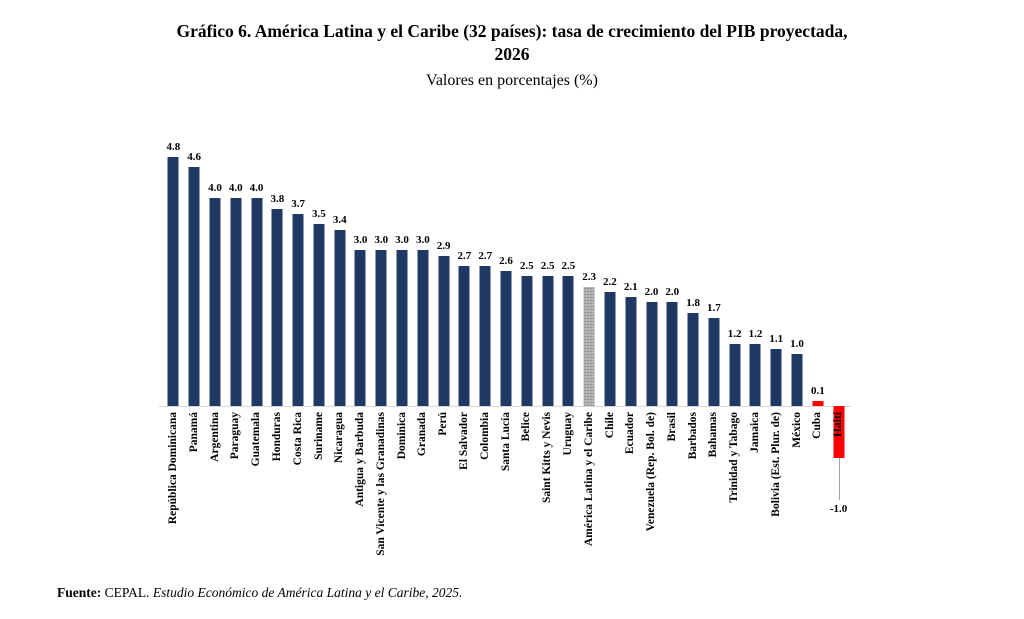  Describe the element at coordinates (318, 436) in the screenshot. I see `category-label: Suriname` at that location.